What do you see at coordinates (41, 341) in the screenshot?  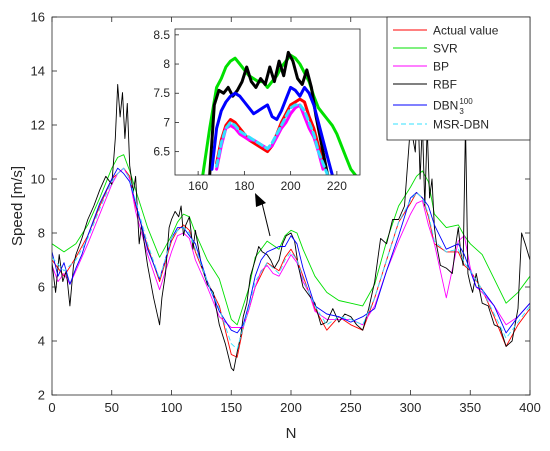 I see `y-tick-label: 4` at bounding box center [41, 341].